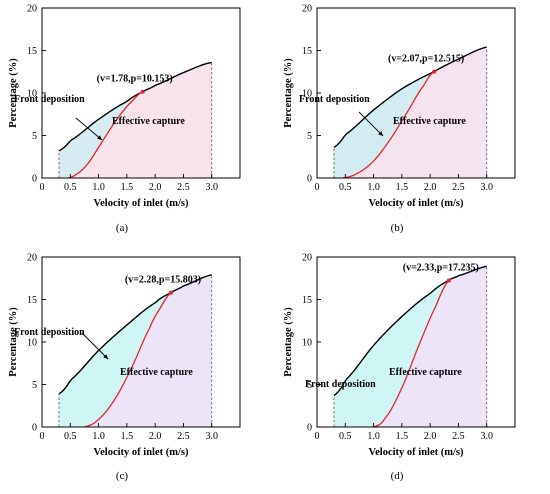 The image size is (550, 494). What do you see at coordinates (397, 228) in the screenshot?
I see `panel-caption: (b)` at bounding box center [397, 228].